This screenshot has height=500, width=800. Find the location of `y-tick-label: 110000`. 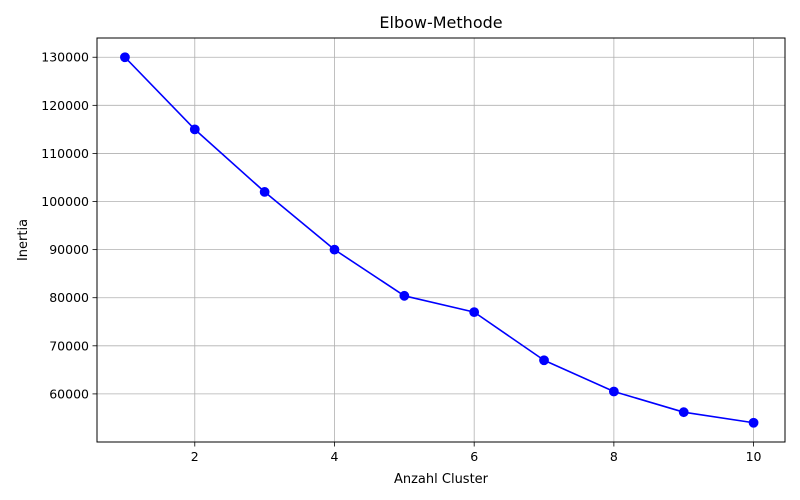

y-tick-label: 110000 is located at coordinates (65, 153).